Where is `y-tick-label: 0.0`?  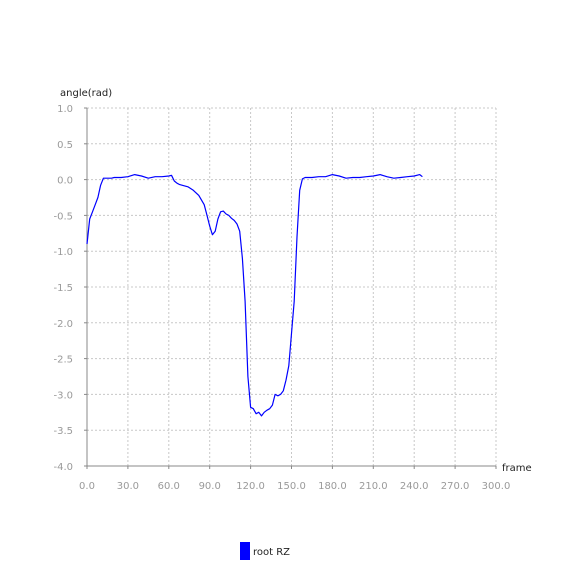
y-tick-label: 0.0 is located at coordinates (65, 181).